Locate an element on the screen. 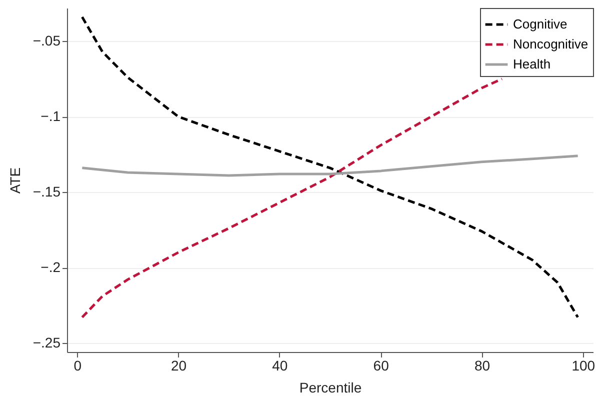  legend-label: Noncognitive is located at coordinates (550, 44).